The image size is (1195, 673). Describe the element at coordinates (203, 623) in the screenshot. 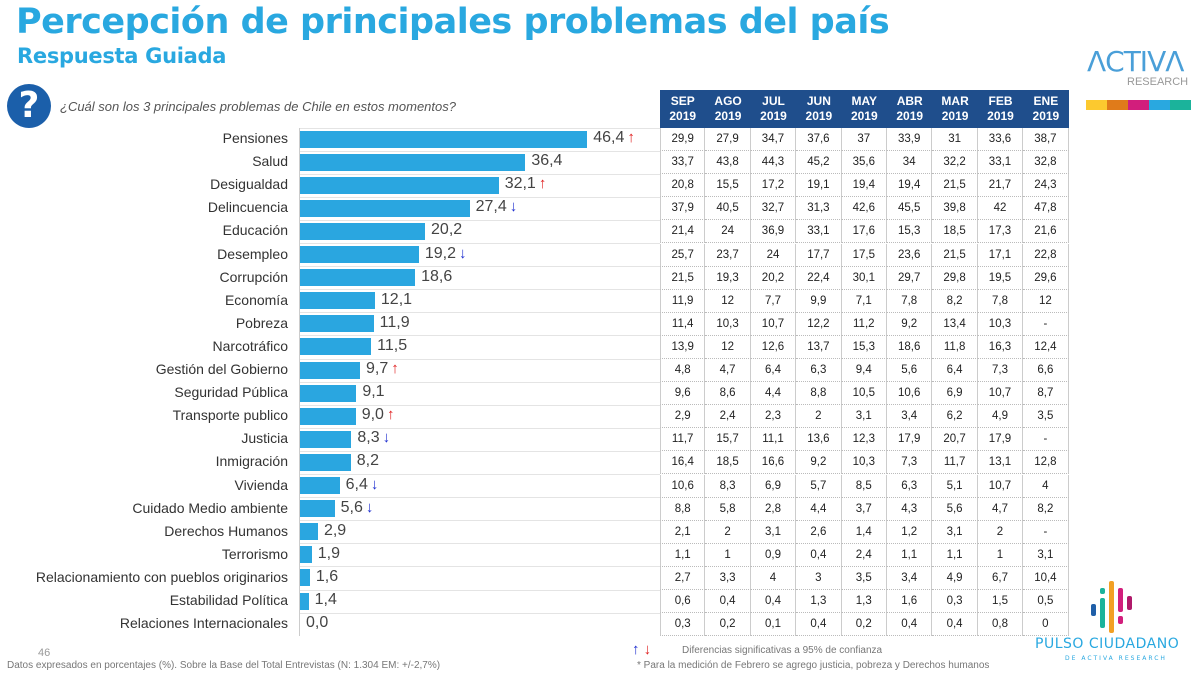

I see `category-label: Relaciones Internacionales` at that location.